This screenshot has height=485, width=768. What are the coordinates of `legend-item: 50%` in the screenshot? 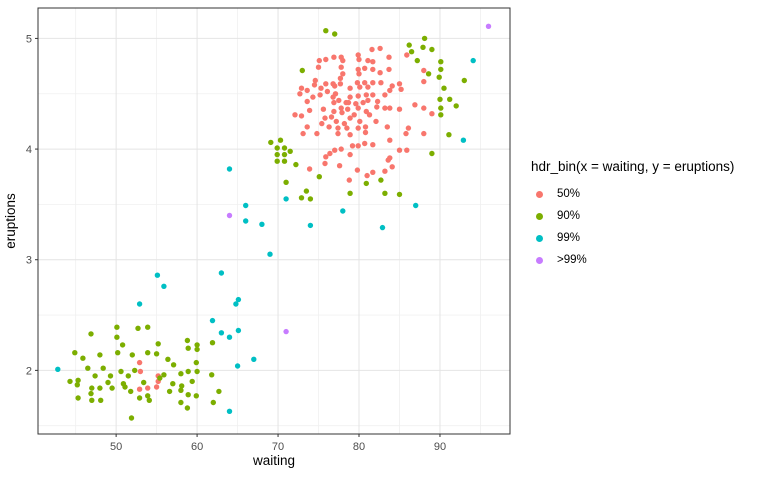 It's located at (632, 194).